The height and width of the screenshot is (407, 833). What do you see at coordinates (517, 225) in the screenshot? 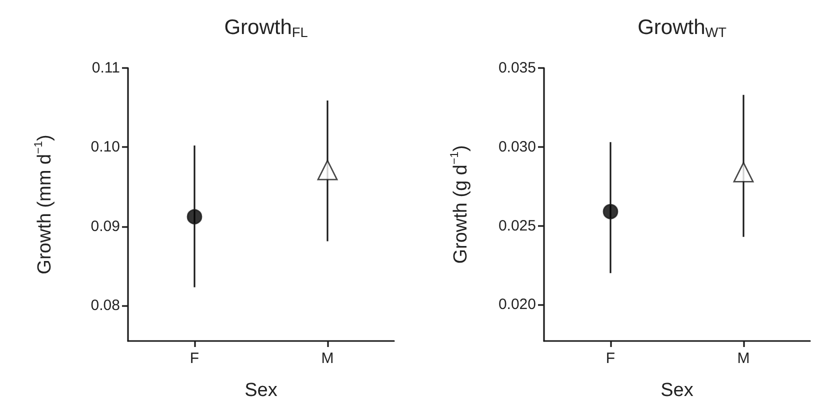
I see `y-tick-label: 0.025` at bounding box center [517, 225].